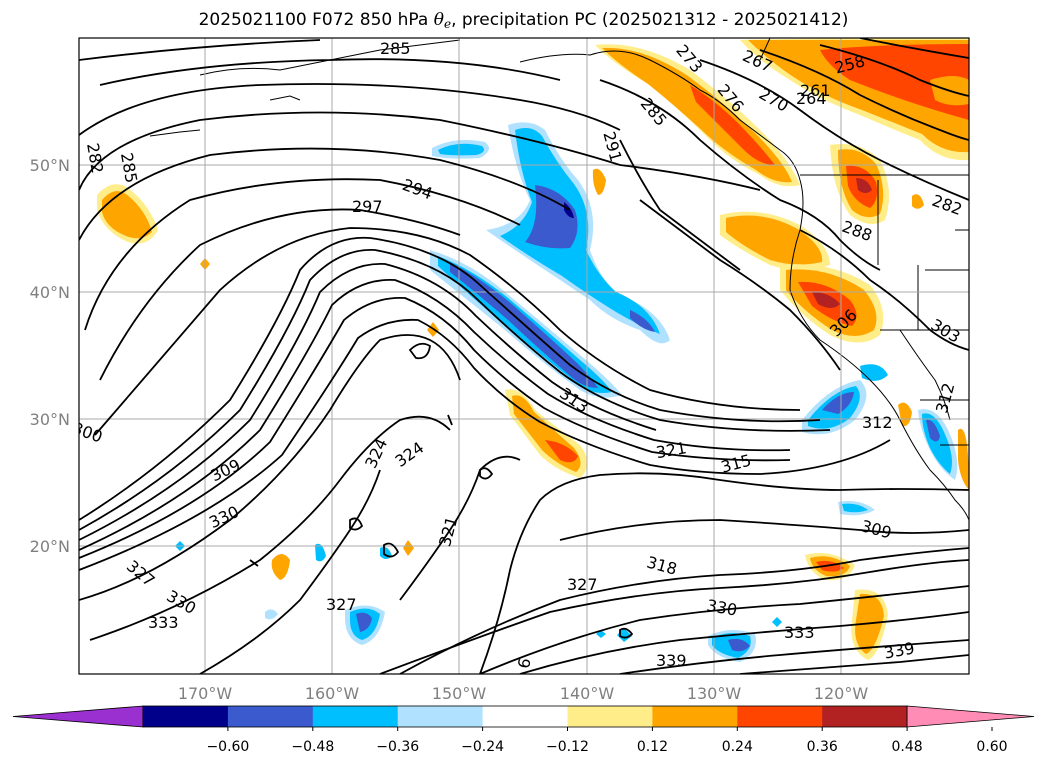 This screenshot has width=1047, height=767. Describe the element at coordinates (205, 693) in the screenshot. I see `lon-label: 170°W` at that location.